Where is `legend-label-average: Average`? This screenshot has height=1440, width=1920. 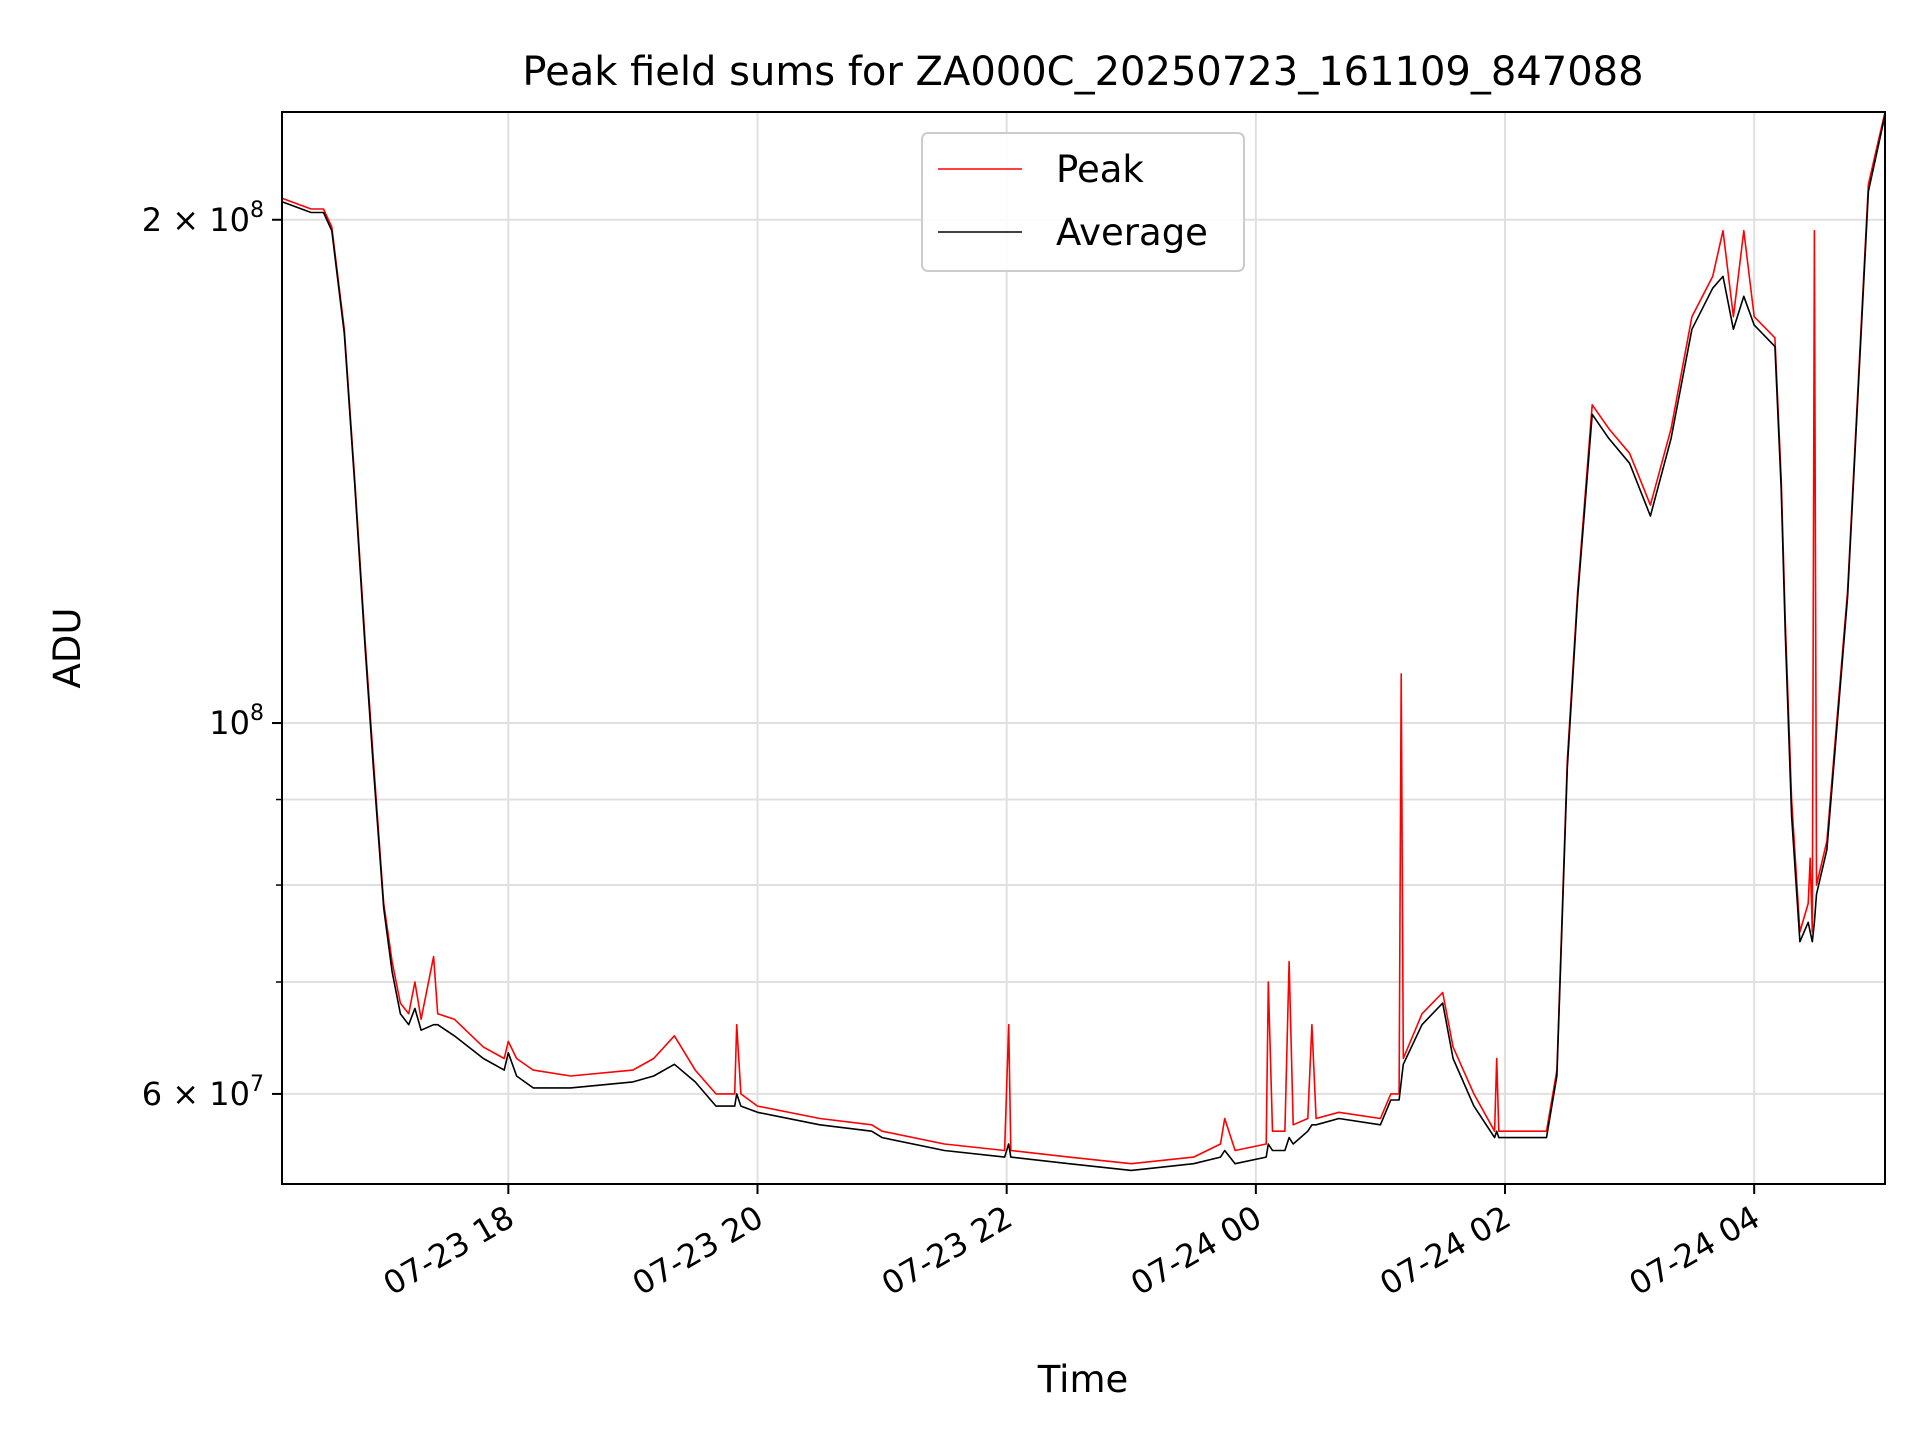
legend-label-average: Average is located at coordinates (1132, 232).